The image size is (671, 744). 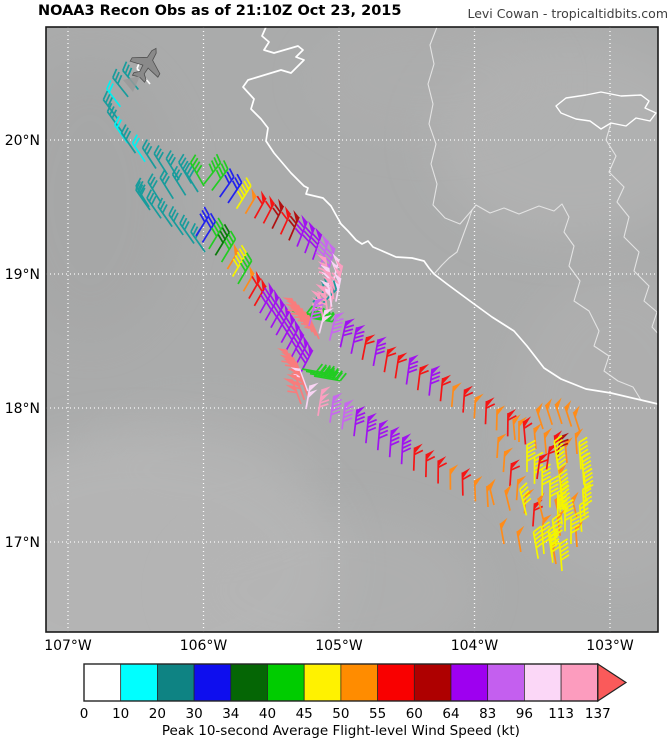 I want to click on colorbar-tick-label: 45, so click(x=304, y=714).